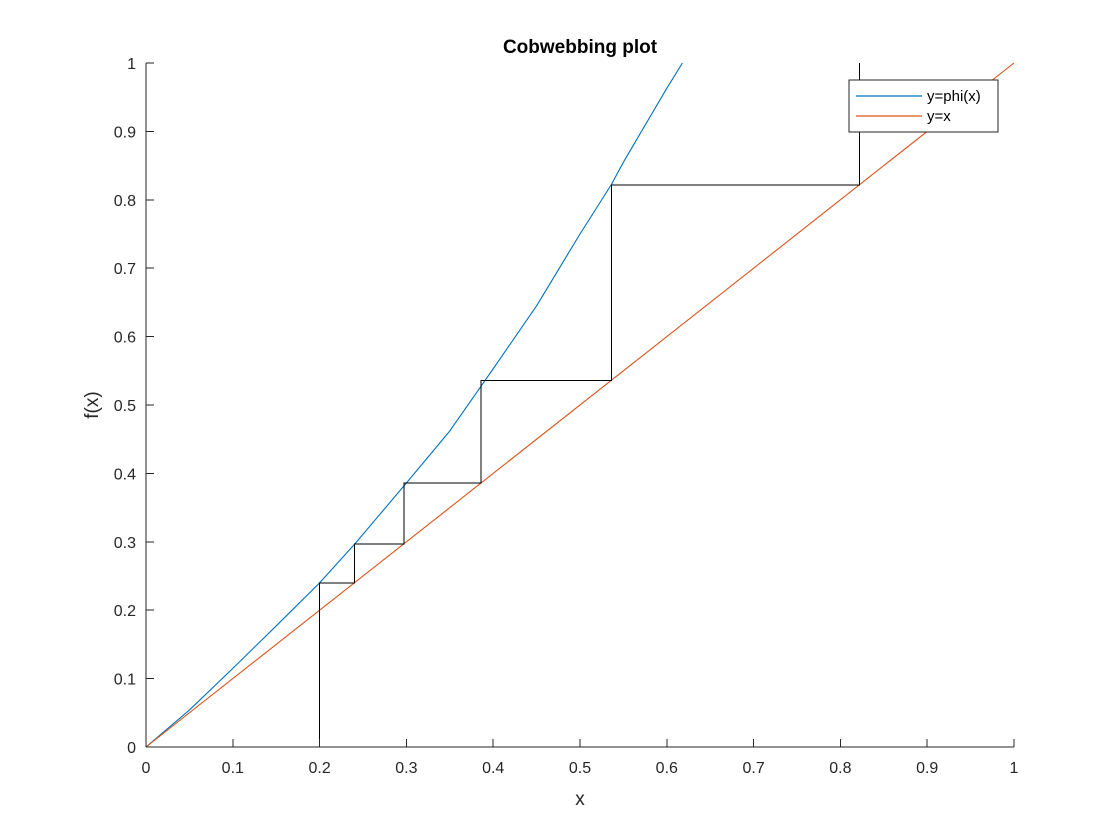 The height and width of the screenshot is (840, 1120). I want to click on x-tick-label: 0.4, so click(493, 768).